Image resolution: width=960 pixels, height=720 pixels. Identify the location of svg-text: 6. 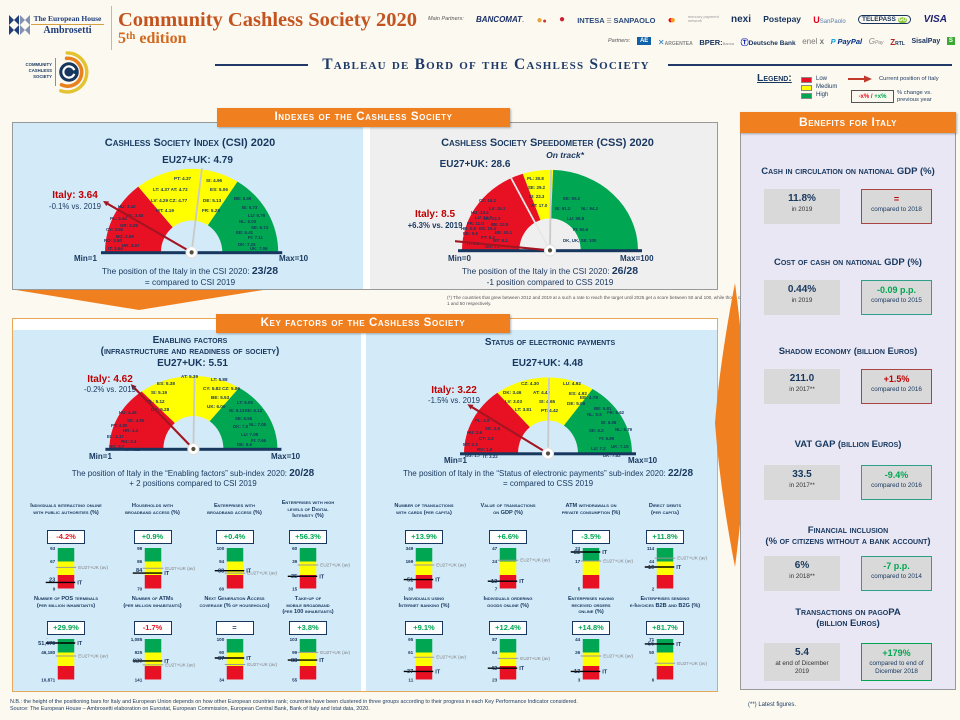
(653, 679).